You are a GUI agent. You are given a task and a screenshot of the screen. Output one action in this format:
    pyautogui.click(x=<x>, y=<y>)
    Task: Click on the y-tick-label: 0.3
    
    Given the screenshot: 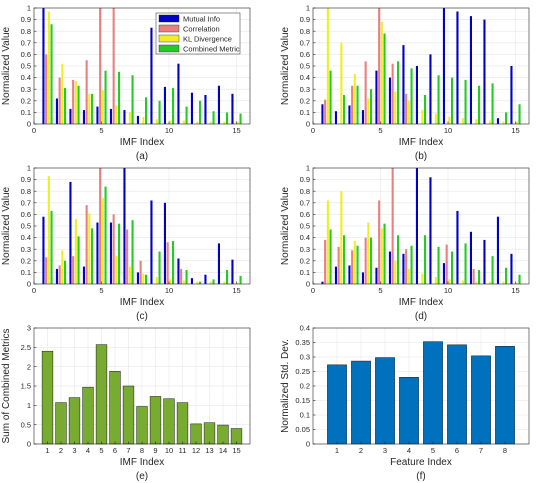 What is the action you would take?
    pyautogui.click(x=305, y=89)
    